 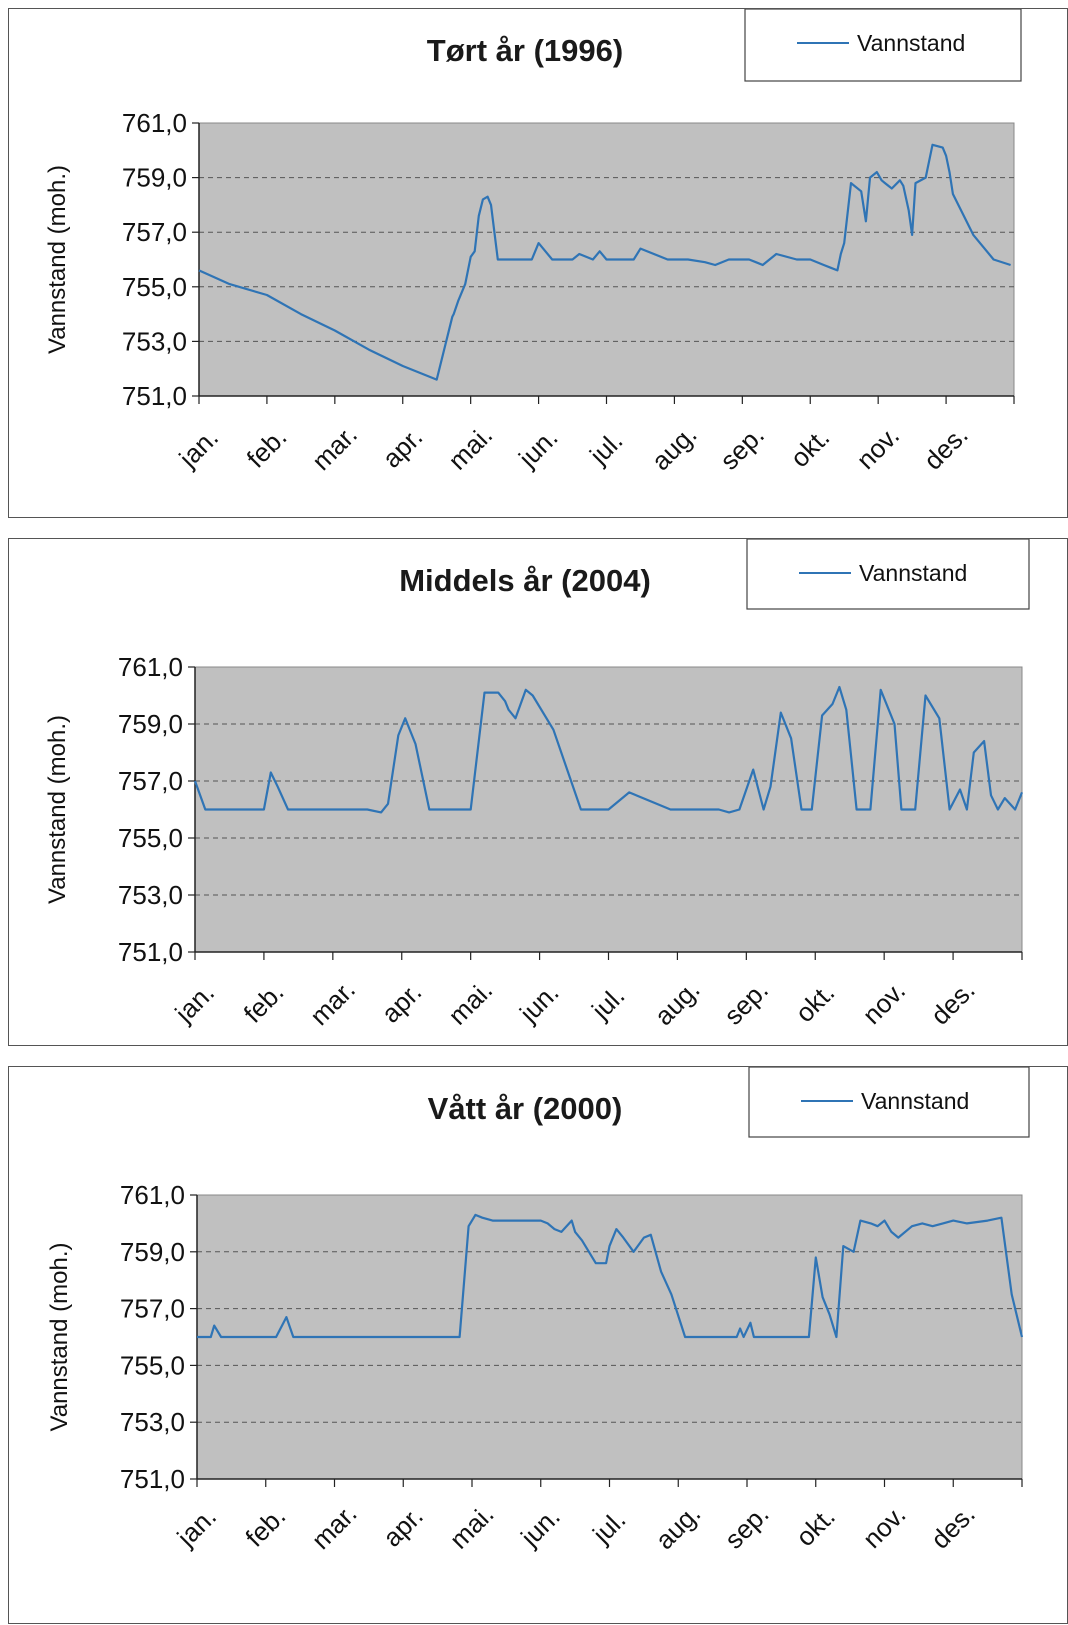 What do you see at coordinates (525, 580) in the screenshot?
I see `chart-title: Middels år (2004)` at bounding box center [525, 580].